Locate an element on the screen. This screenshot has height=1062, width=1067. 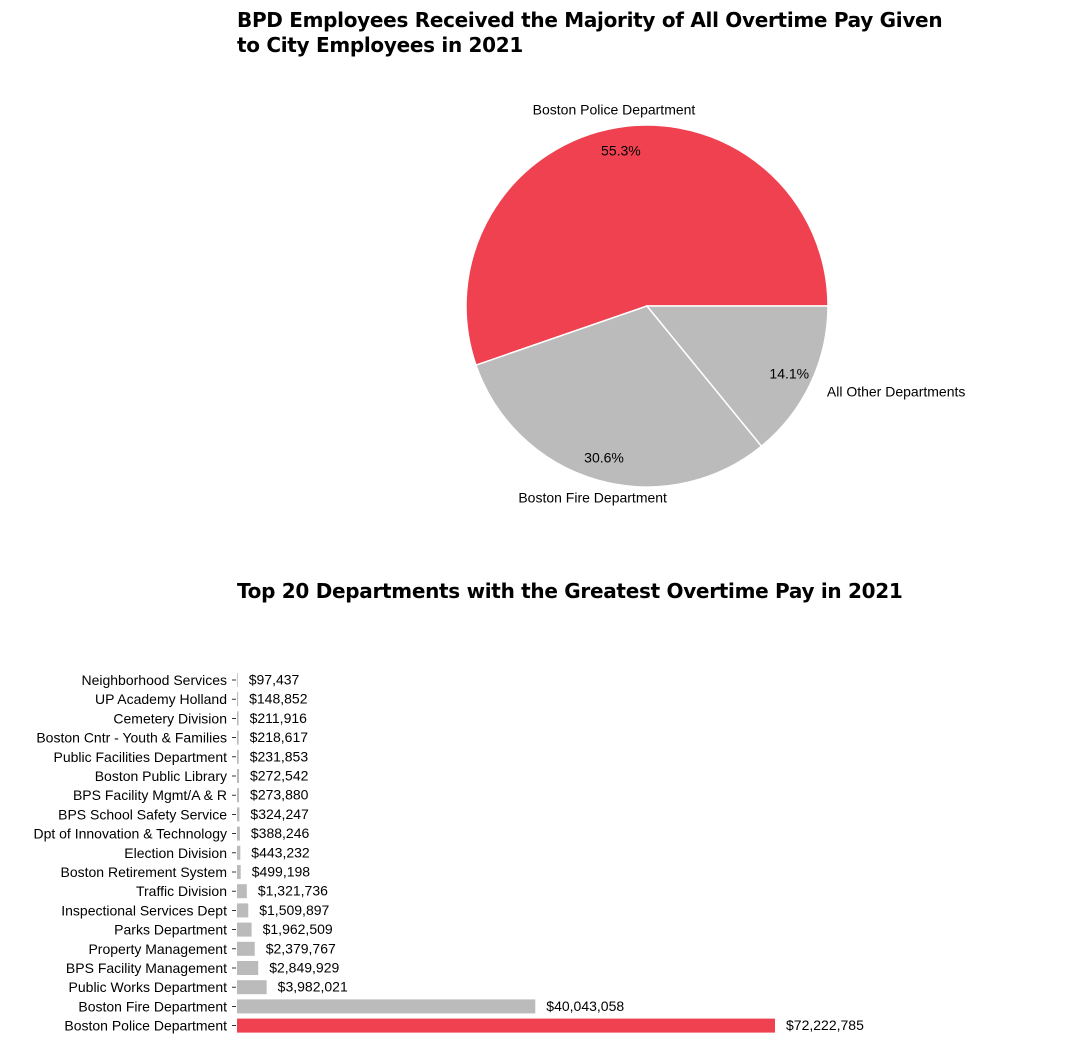
y-tick-label: Dpt of Innovation & Technology is located at coordinates (130, 834).